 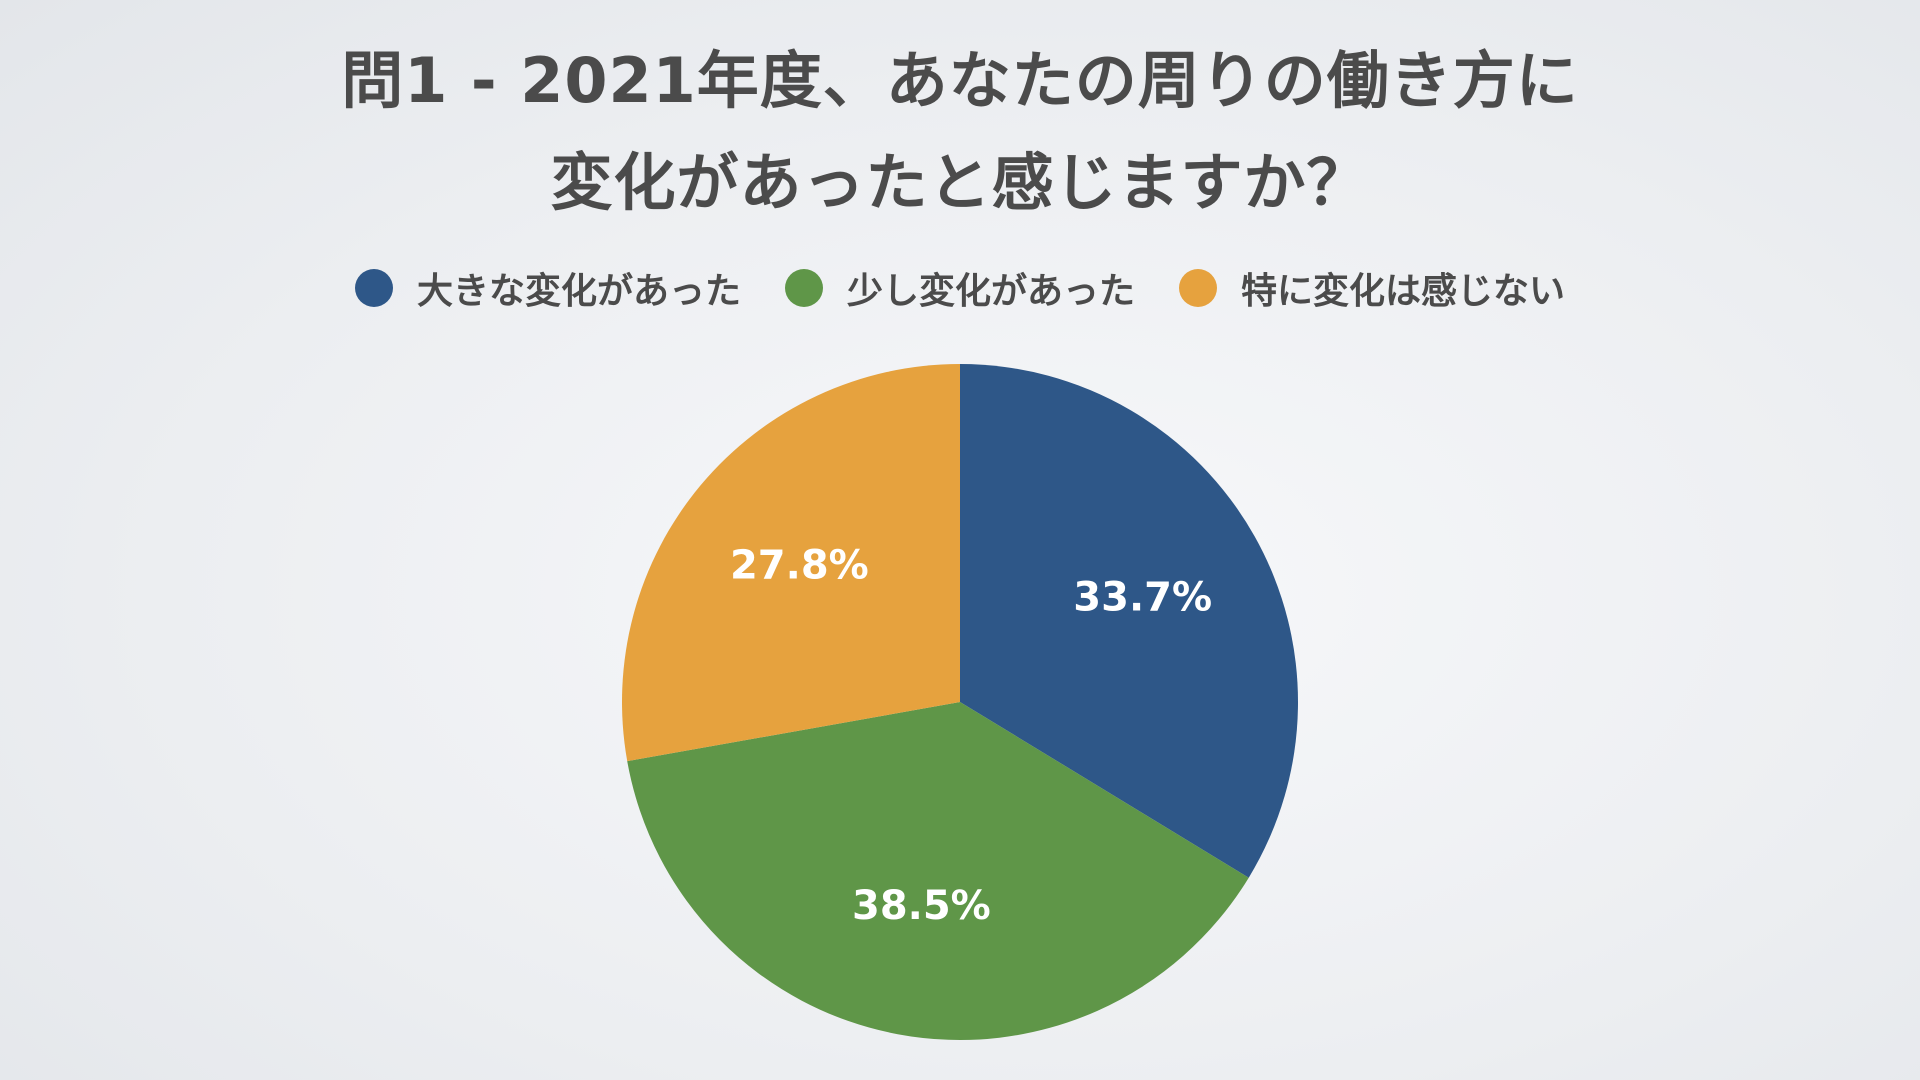 I want to click on pie-slice-large-change, so click(x=1129, y=621).